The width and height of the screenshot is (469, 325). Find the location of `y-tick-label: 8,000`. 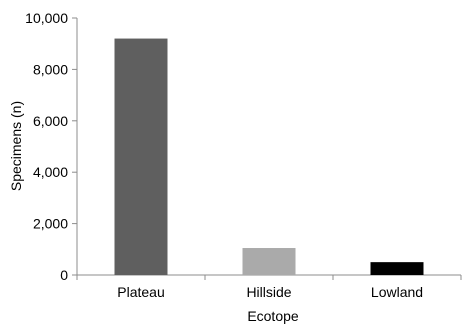

y-tick-label: 8,000 is located at coordinates (50, 69).